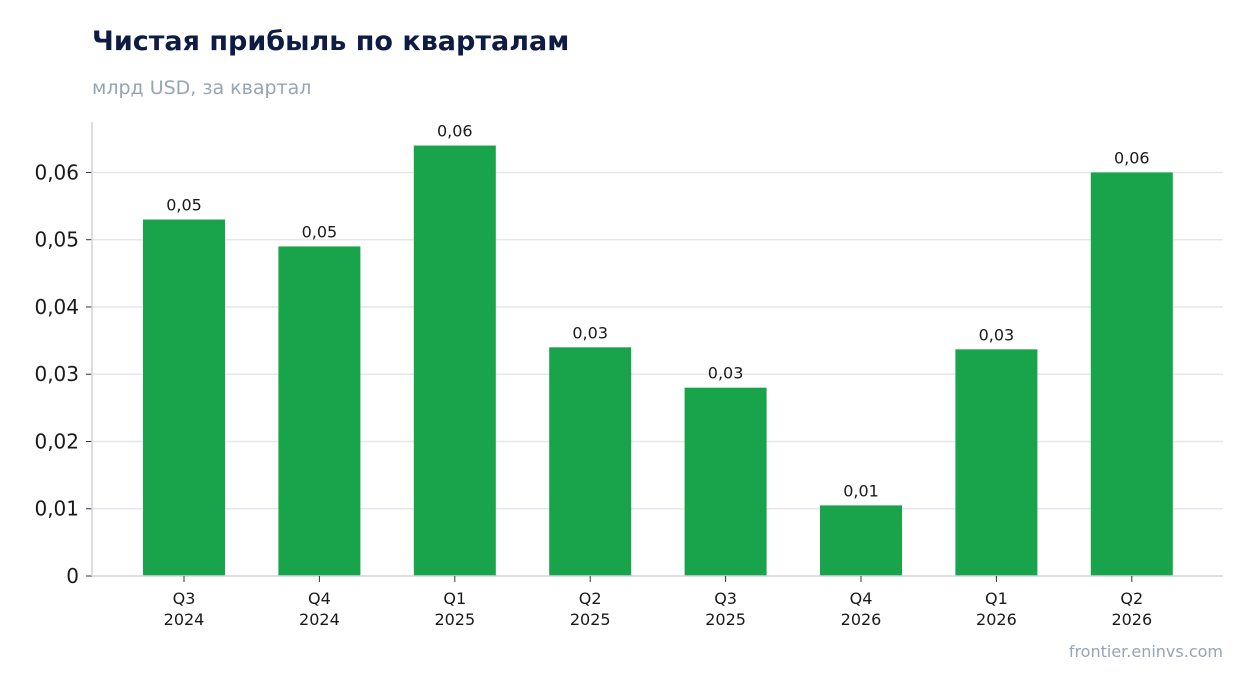 The image size is (1254, 693). Describe the element at coordinates (1145, 651) in the screenshot. I see `source-credit: frontier.eninvs.com` at that location.